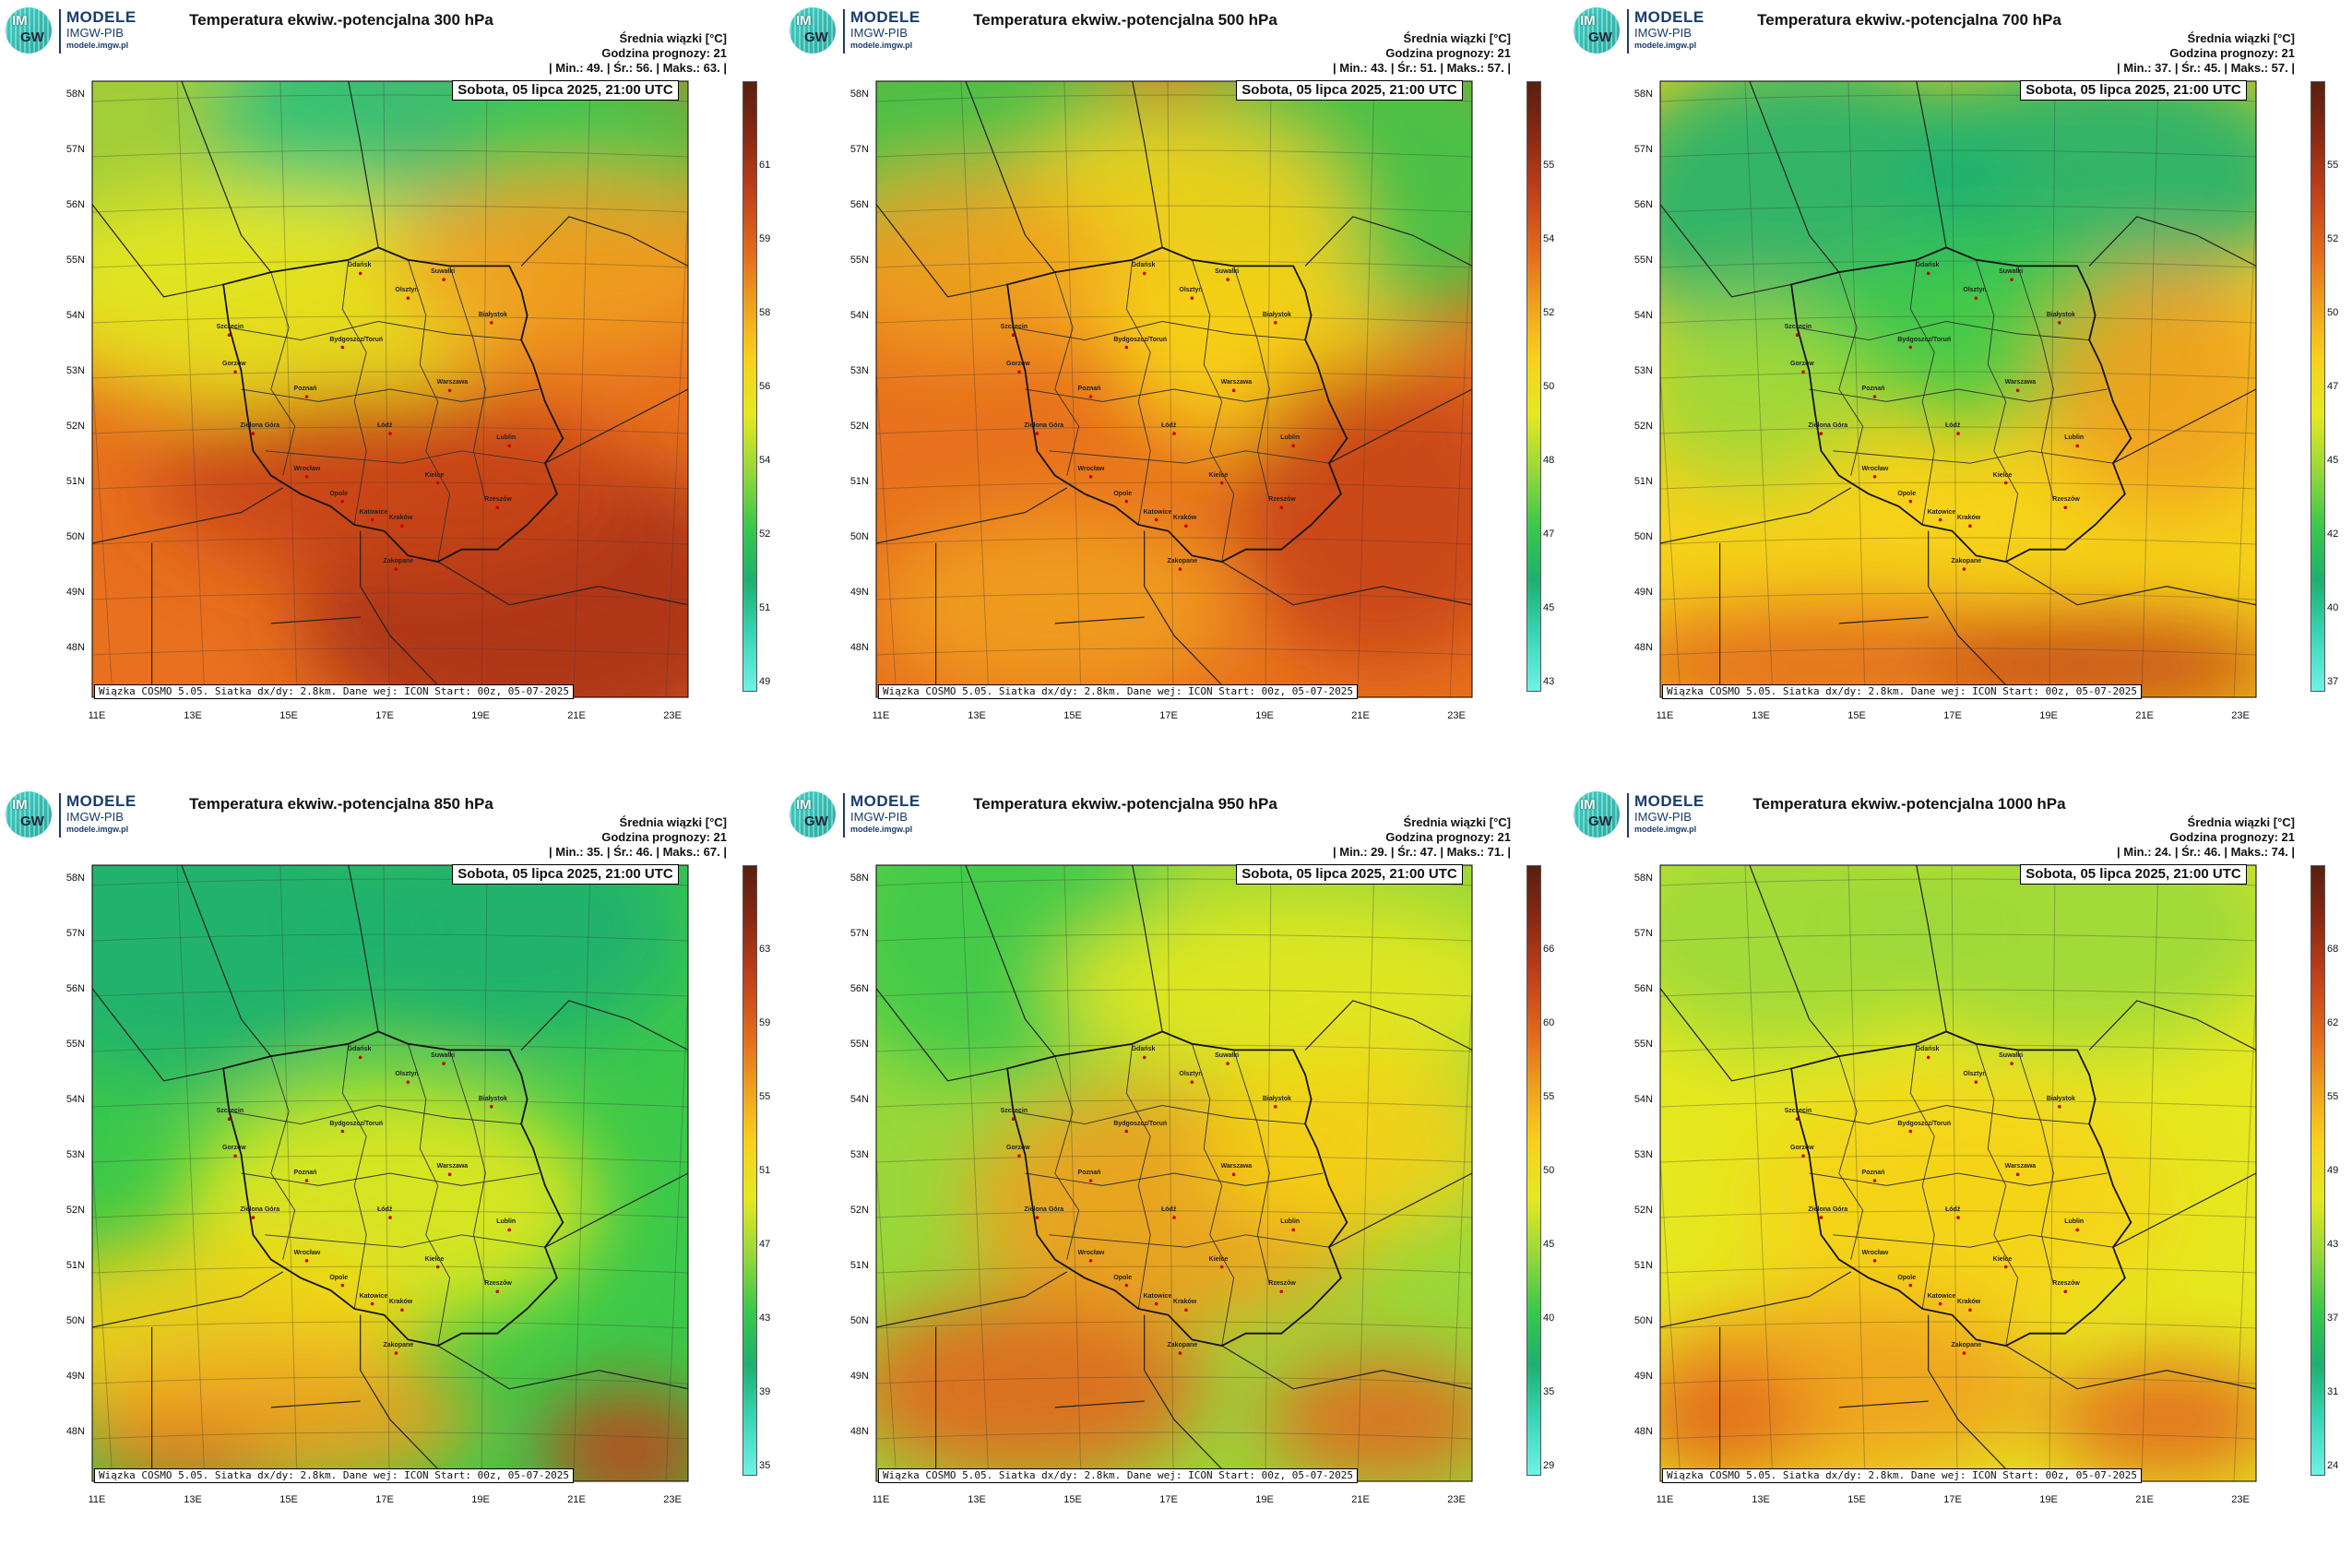 The width and height of the screenshot is (2352, 1568). What do you see at coordinates (260, 1210) in the screenshot?
I see `city-label: Zielona Góra` at bounding box center [260, 1210].